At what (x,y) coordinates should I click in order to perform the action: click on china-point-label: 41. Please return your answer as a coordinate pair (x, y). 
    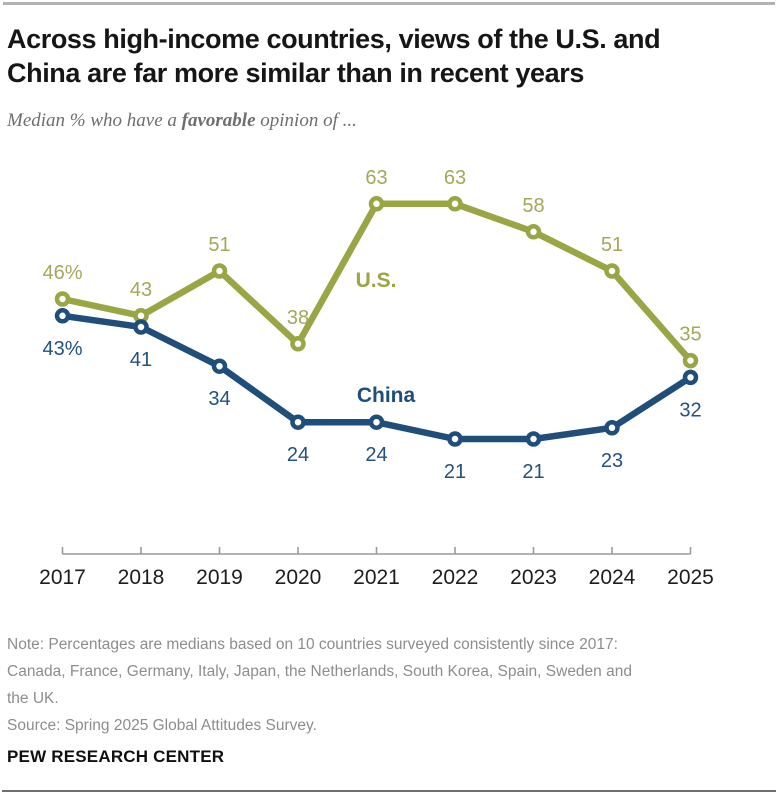
    Looking at the image, I should click on (141, 360).